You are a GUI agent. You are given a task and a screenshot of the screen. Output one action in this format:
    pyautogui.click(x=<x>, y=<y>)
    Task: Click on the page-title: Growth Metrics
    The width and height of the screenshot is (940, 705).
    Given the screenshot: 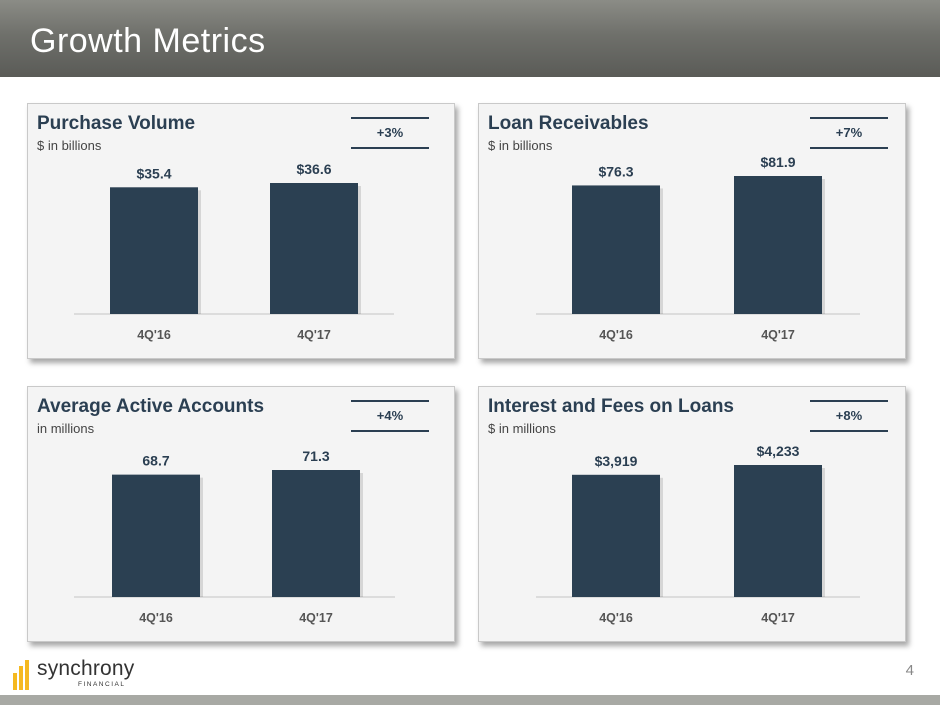 What is the action you would take?
    pyautogui.click(x=148, y=41)
    